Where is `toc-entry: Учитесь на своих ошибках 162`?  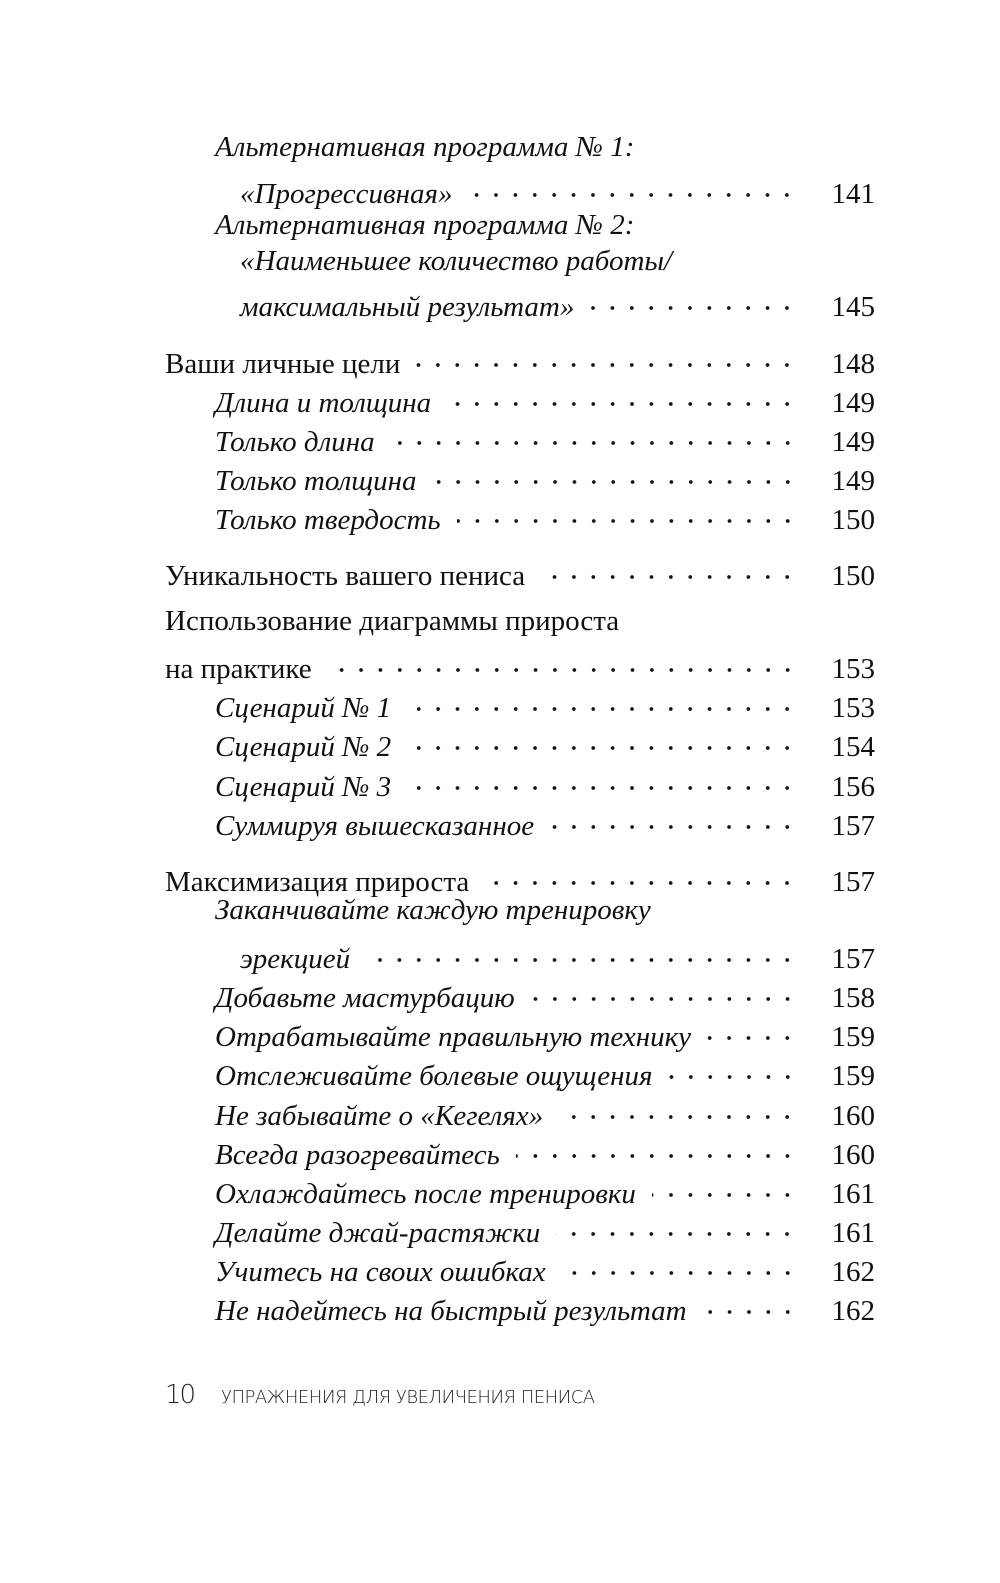
toc-entry: Учитесь на своих ошибках 162 is located at coordinates (437, 1265).